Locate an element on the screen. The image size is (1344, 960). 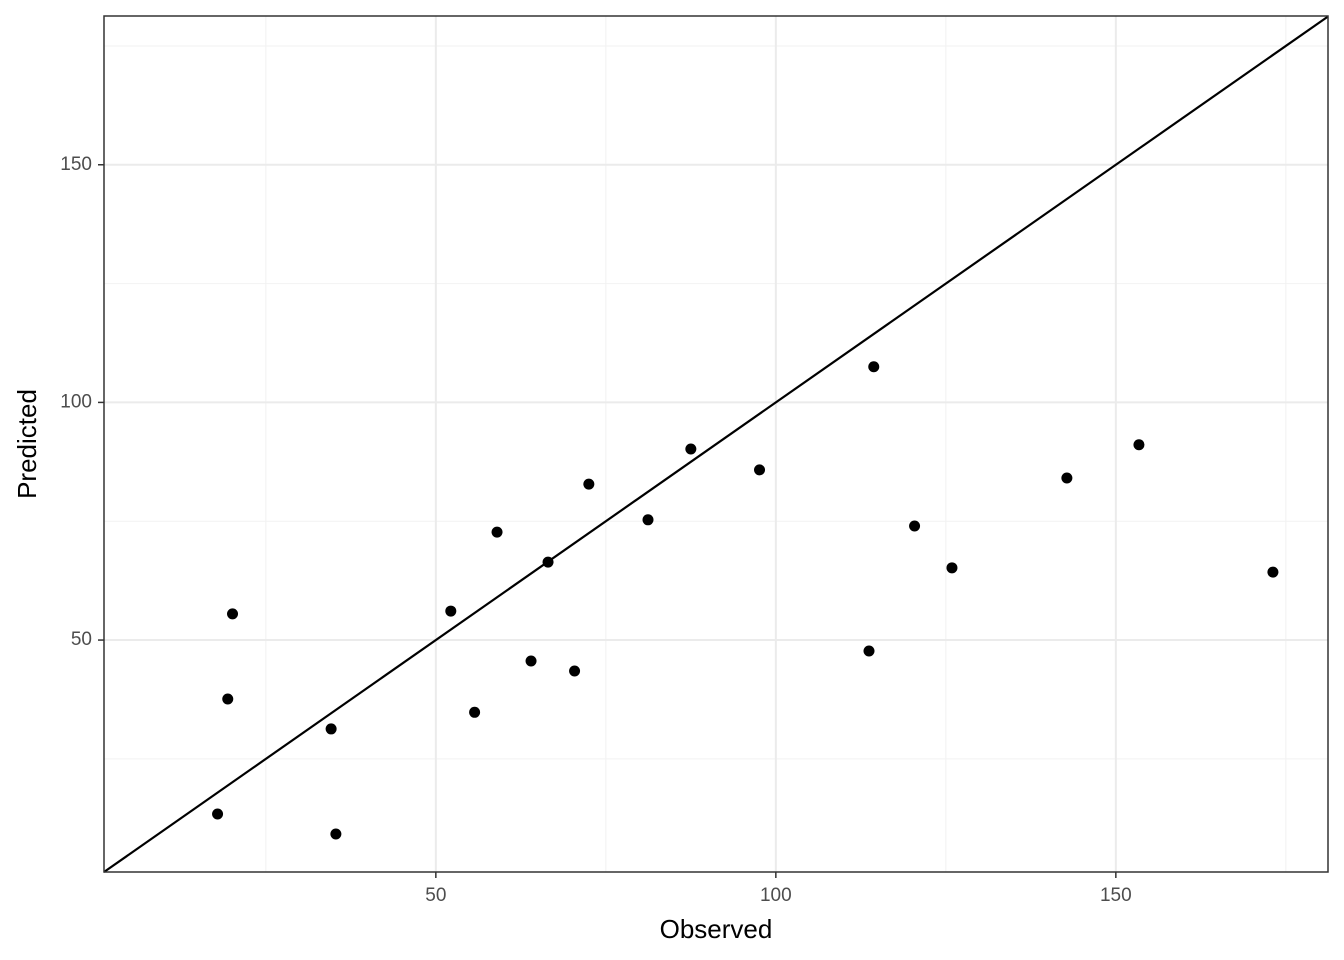
x-axis-title: Observed is located at coordinates (716, 929).